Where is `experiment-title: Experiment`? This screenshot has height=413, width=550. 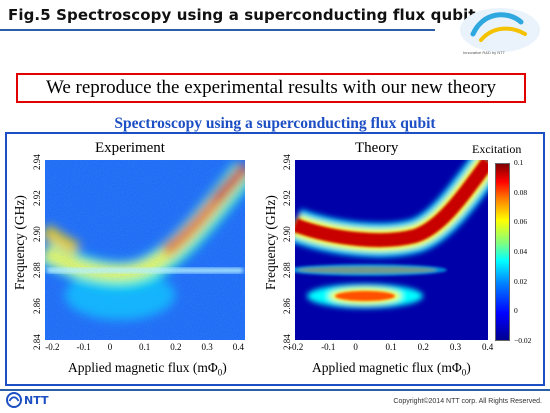
experiment-title: Experiment is located at coordinates (130, 148).